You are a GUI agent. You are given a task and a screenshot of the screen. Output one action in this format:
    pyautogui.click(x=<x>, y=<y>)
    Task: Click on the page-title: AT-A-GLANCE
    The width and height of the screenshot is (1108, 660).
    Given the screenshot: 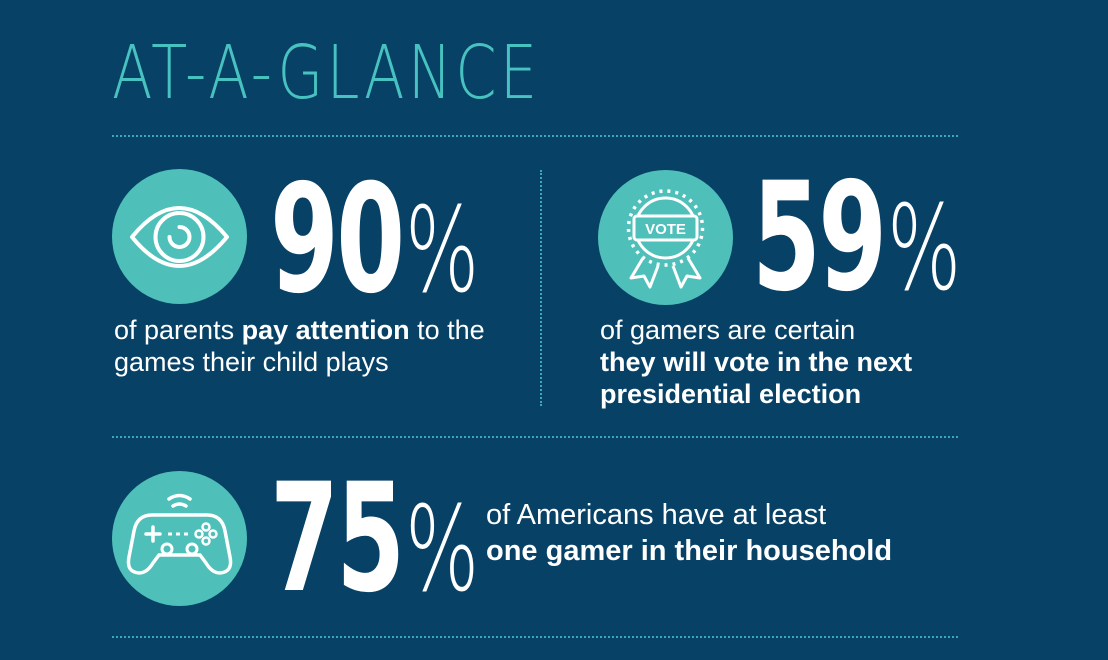 What is the action you would take?
    pyautogui.click(x=326, y=73)
    